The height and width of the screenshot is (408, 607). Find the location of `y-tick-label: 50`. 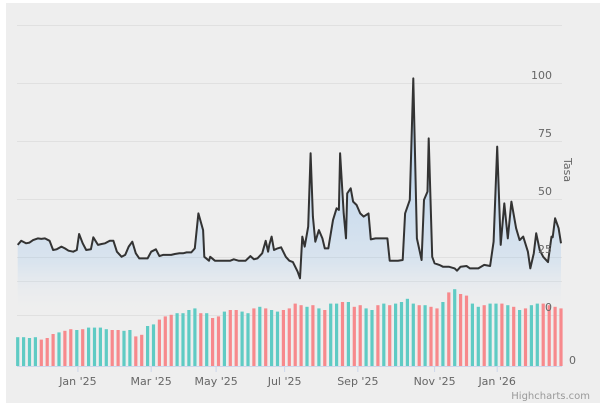

y-tick-label: 50 is located at coordinates (545, 191).